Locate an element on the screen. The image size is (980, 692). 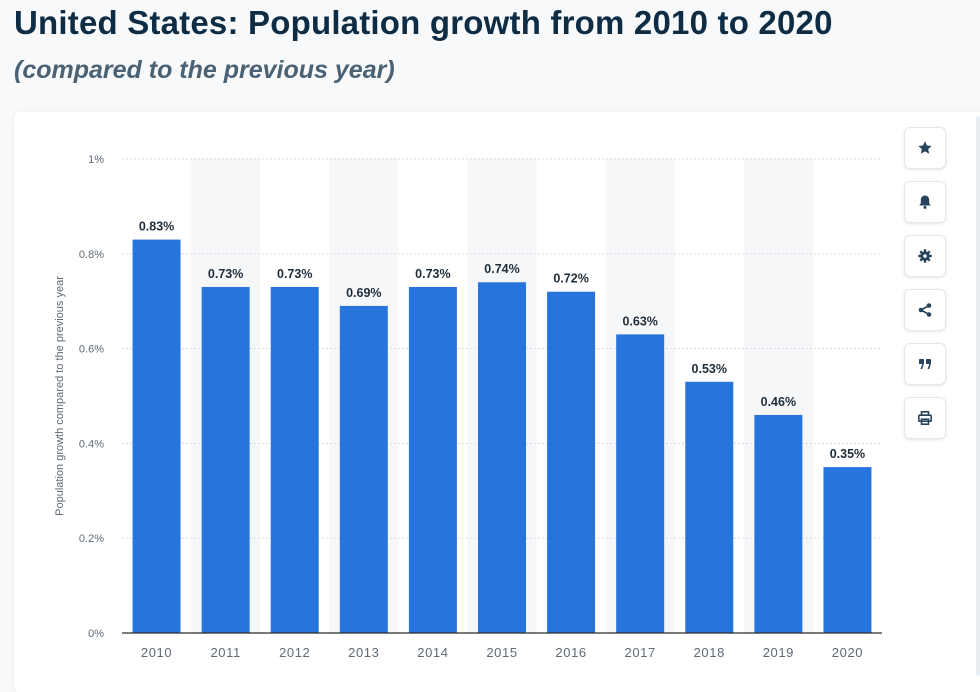
gear-icon is located at coordinates (925, 256).